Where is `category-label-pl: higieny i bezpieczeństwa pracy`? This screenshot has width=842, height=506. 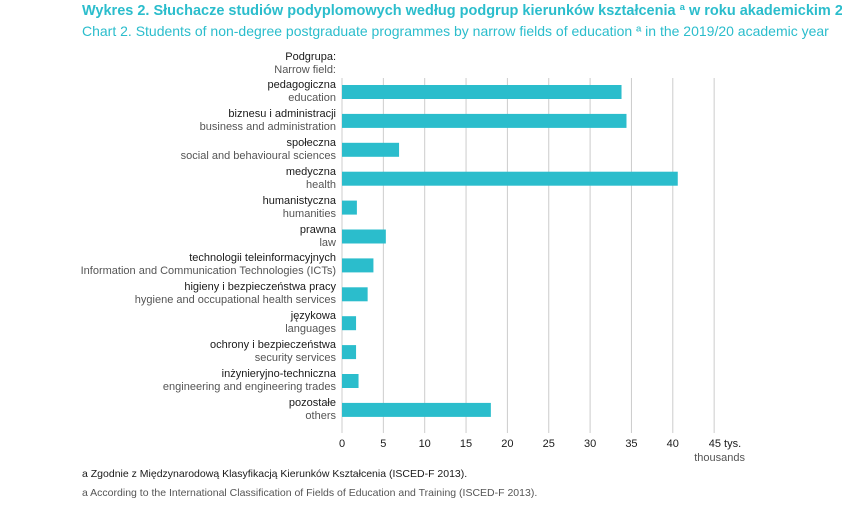
category-label-pl: higieny i bezpieczeństwa pracy is located at coordinates (260, 287).